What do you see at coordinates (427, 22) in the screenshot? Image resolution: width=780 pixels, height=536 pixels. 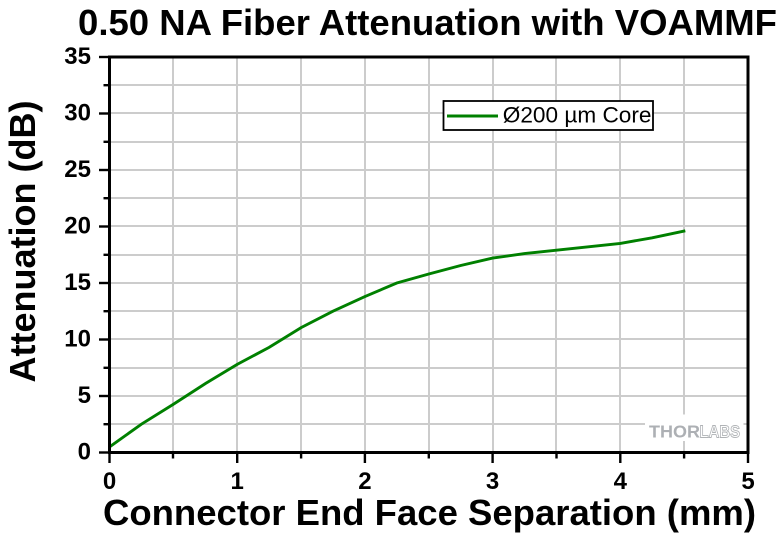 I see `svg-text:0.50 NA Fiber Attenuation with: 0.50 NA Fiber Attenuation with VOAMMF` at bounding box center [427, 22].